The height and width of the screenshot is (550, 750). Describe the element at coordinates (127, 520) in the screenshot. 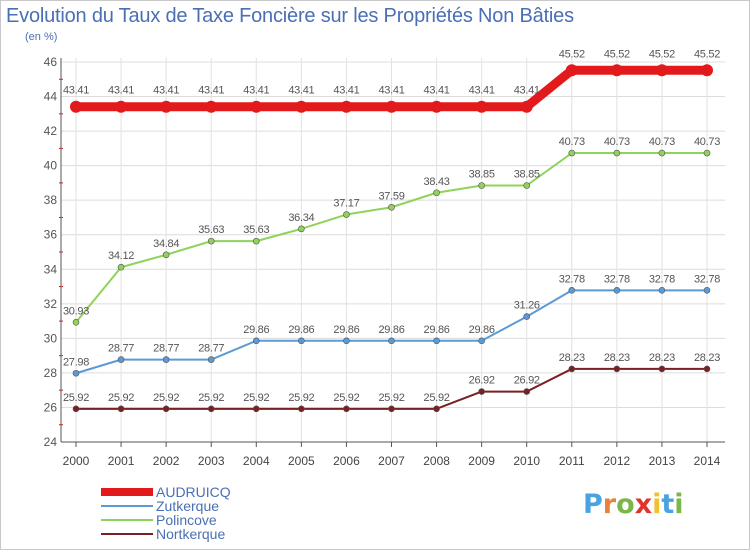

I see `legend-swatch-polincove` at that location.